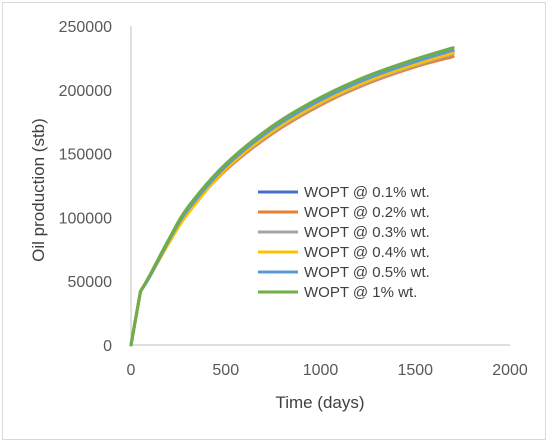  What do you see at coordinates (90, 282) in the screenshot?
I see `y-tick-label: 50000` at bounding box center [90, 282].